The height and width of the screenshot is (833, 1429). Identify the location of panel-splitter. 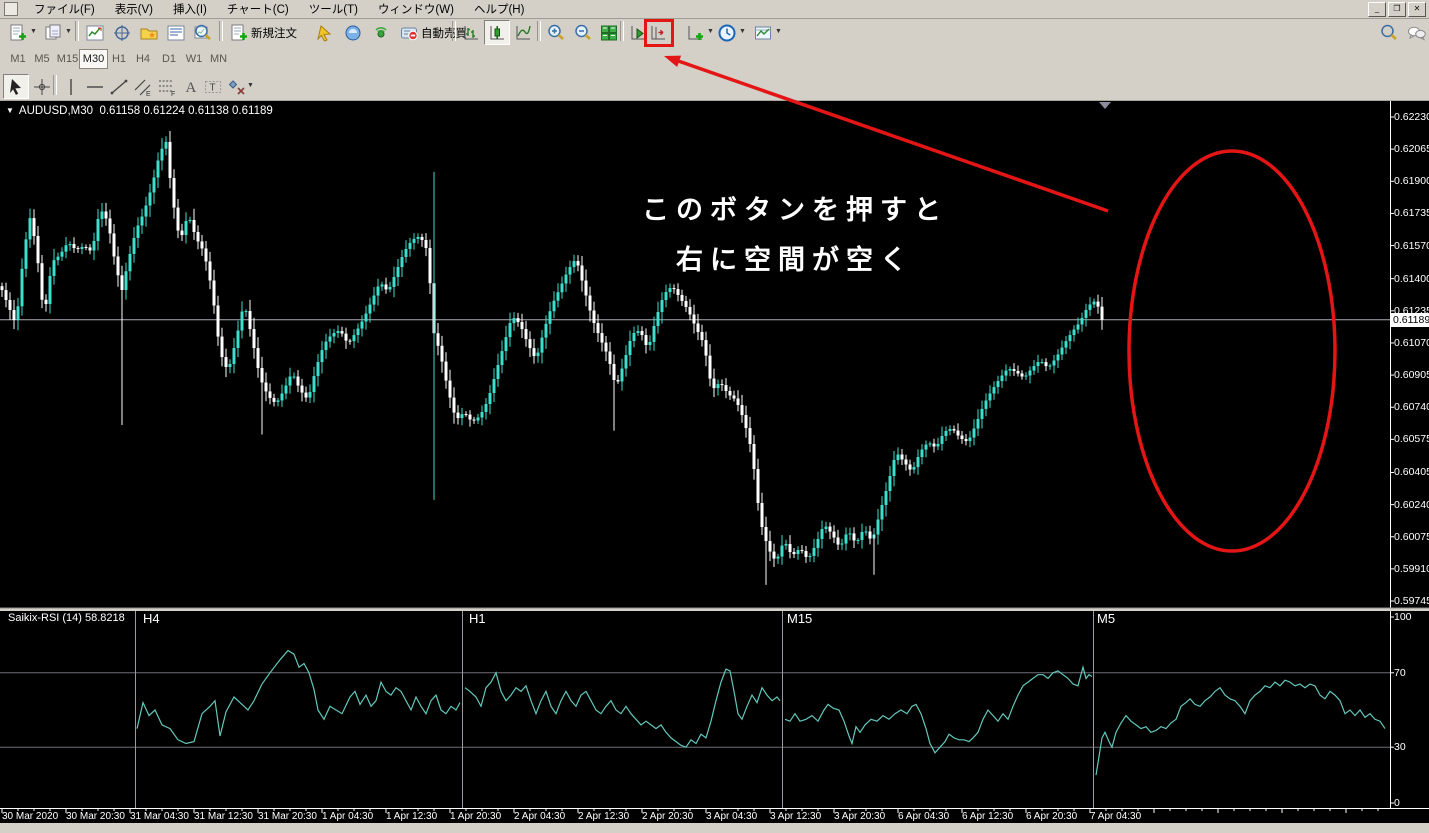
(714, 609).